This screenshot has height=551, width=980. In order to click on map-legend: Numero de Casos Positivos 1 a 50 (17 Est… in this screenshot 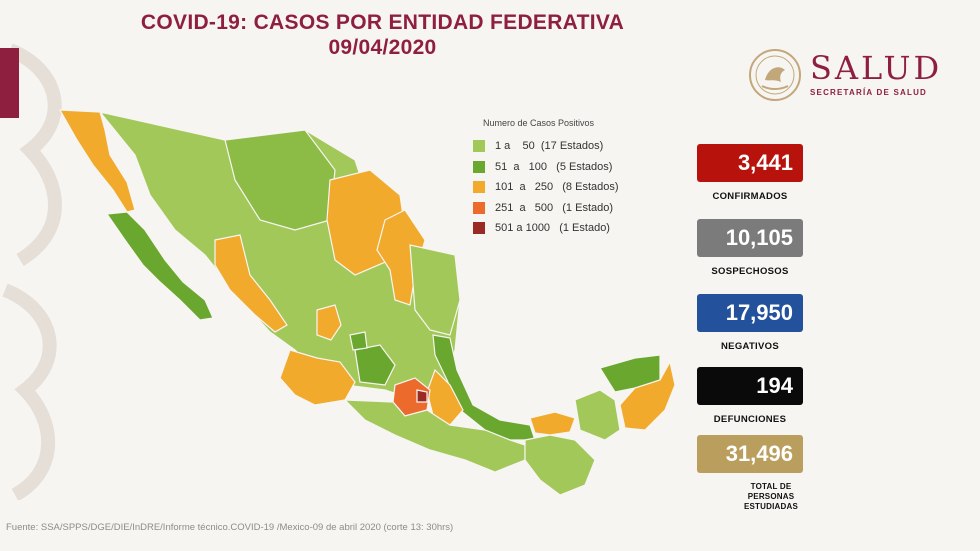, I will do `click(563, 178)`.